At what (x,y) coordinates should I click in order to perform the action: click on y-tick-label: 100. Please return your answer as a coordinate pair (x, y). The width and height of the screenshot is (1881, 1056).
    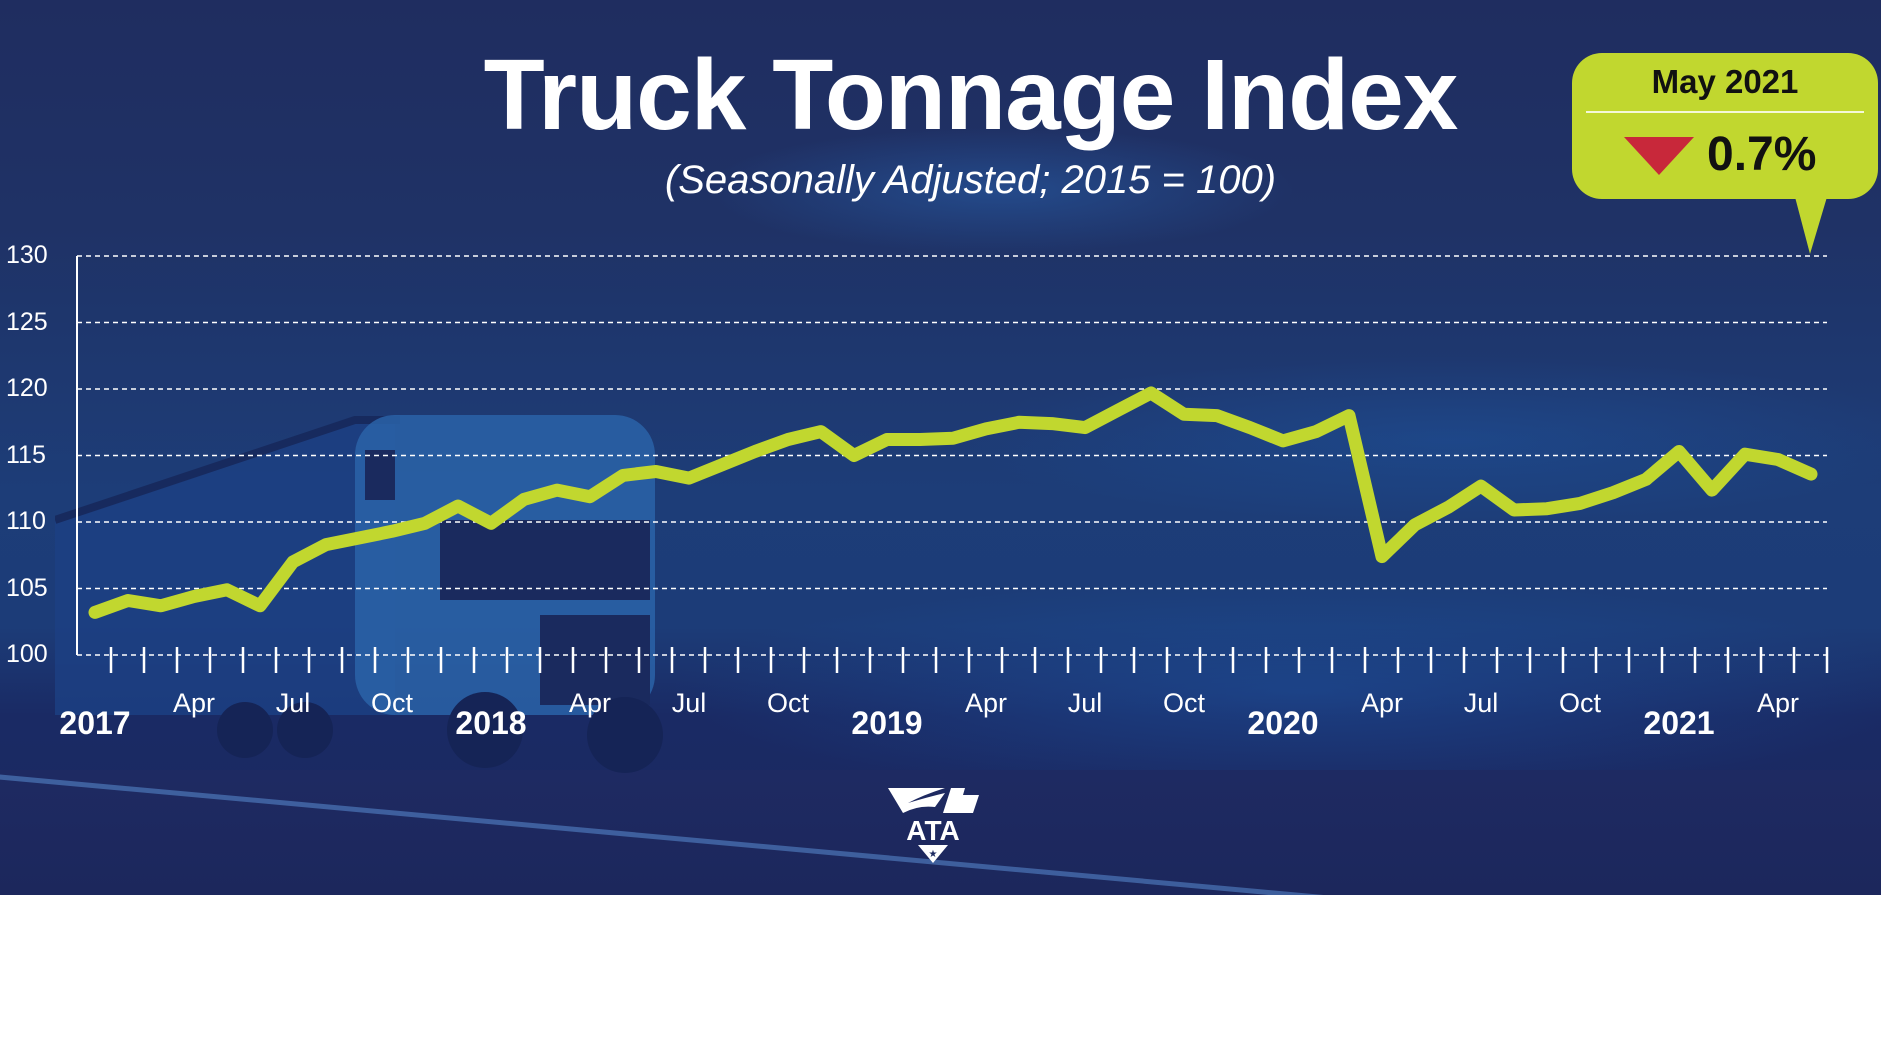
    Looking at the image, I should click on (27, 654).